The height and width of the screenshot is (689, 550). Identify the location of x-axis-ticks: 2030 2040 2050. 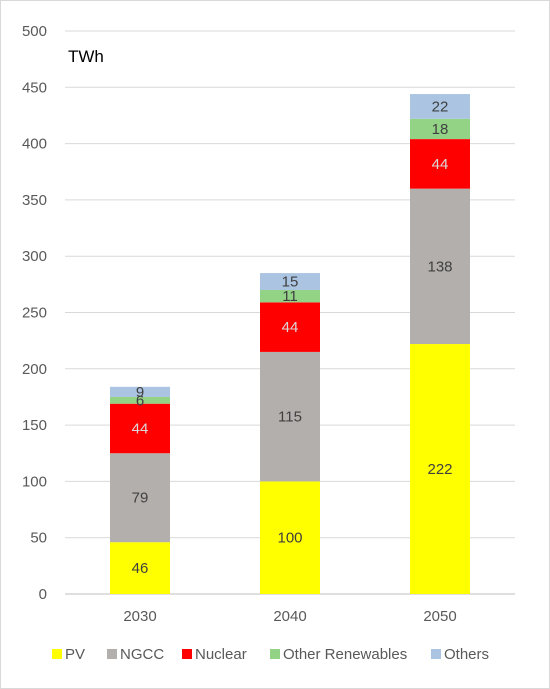
(289, 616).